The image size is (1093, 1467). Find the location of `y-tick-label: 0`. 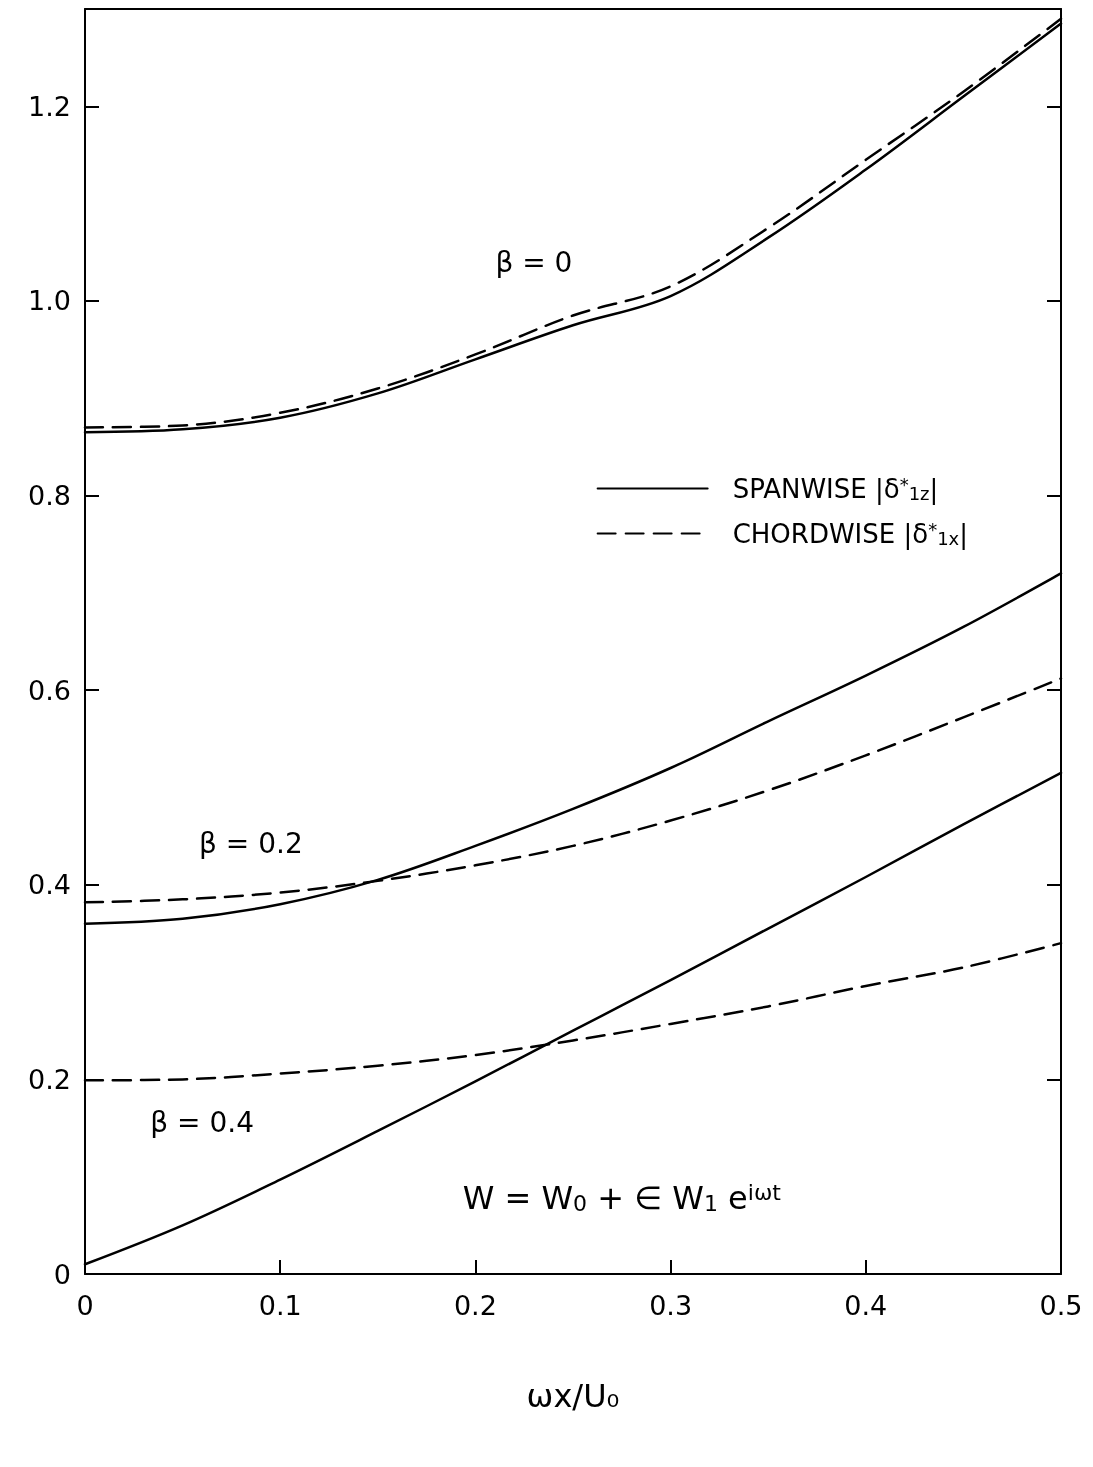

y-tick-label: 0 is located at coordinates (62, 1274).